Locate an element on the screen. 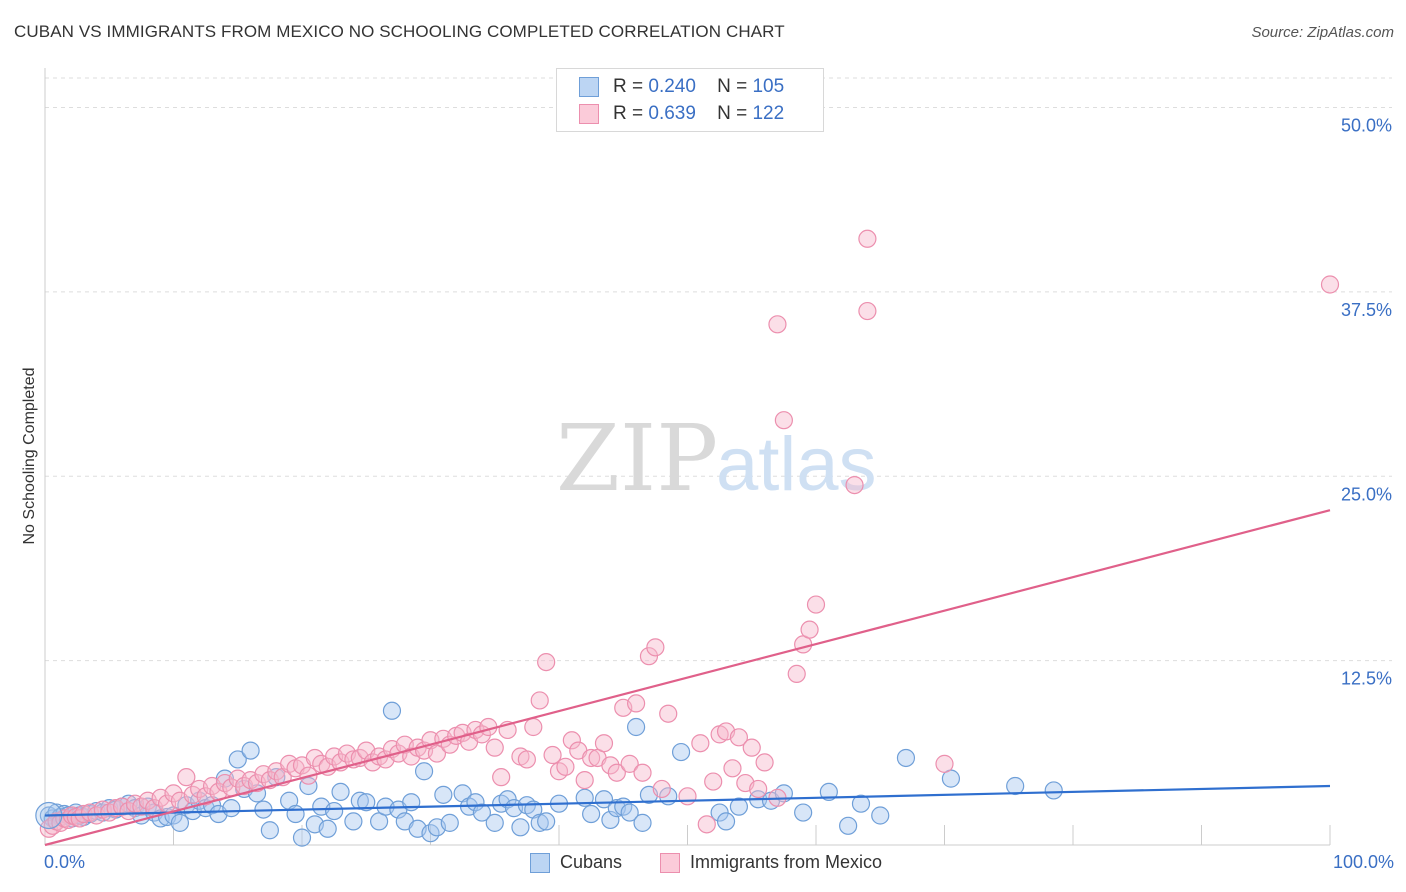 This screenshot has height=892, width=1406. y-tick-label: 37.5% is located at coordinates (1366, 310).